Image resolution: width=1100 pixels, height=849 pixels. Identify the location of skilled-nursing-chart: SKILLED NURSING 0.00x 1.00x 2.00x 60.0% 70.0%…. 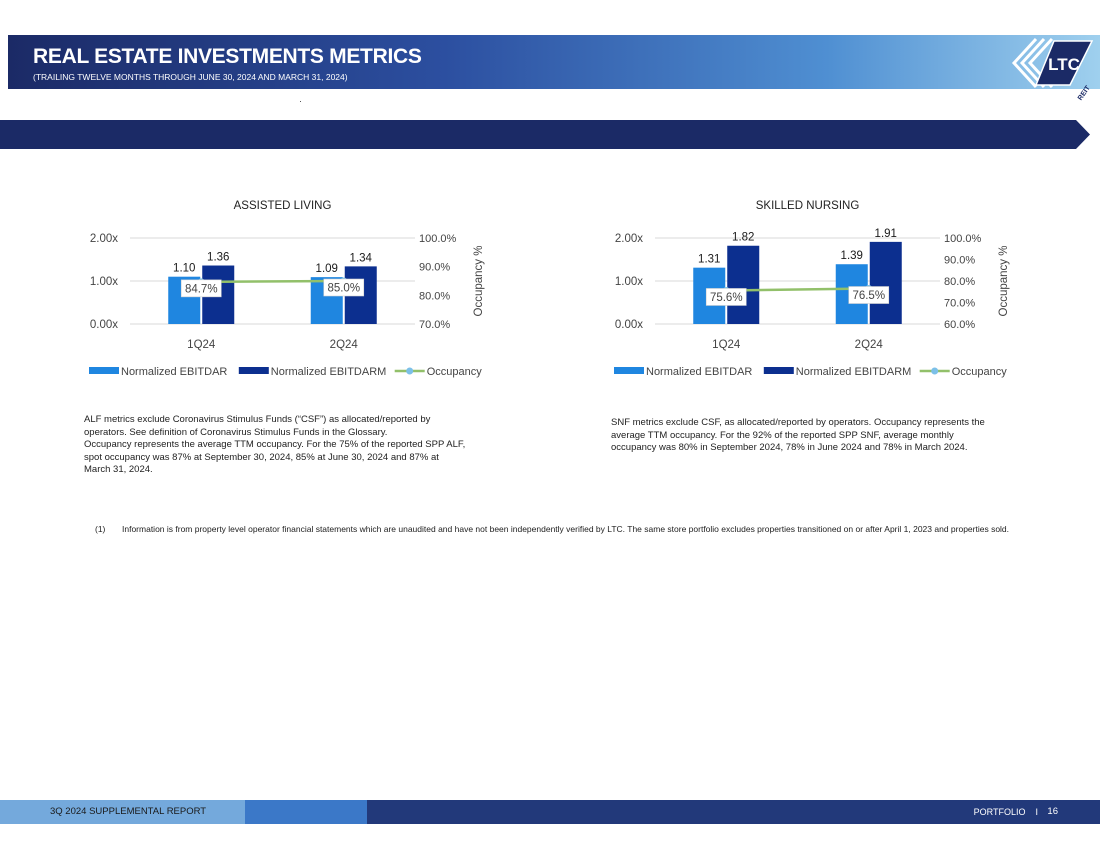
(812, 289).